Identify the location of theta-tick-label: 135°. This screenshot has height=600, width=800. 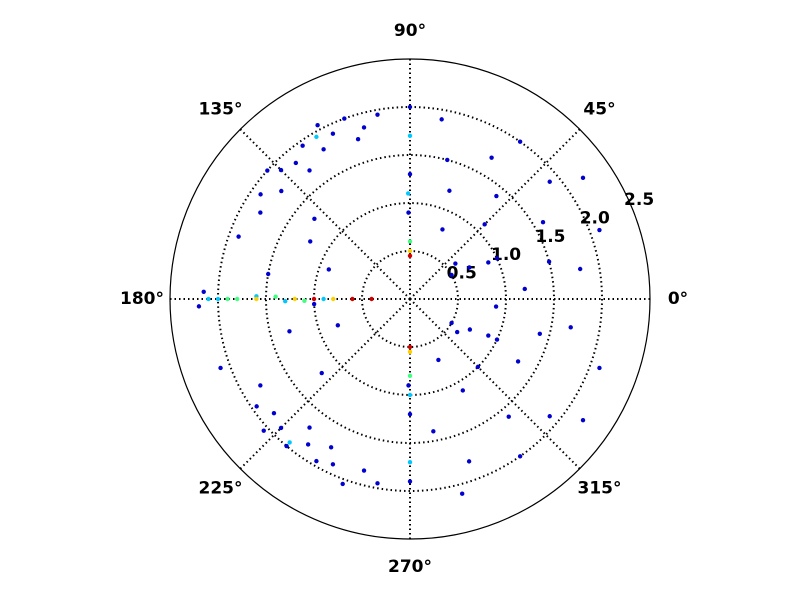
(220, 109).